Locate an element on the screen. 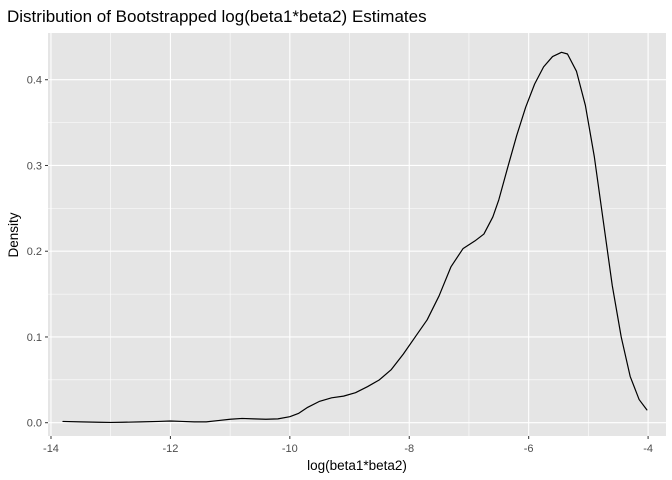  y-tick-label: 0.2 is located at coordinates (34, 252).